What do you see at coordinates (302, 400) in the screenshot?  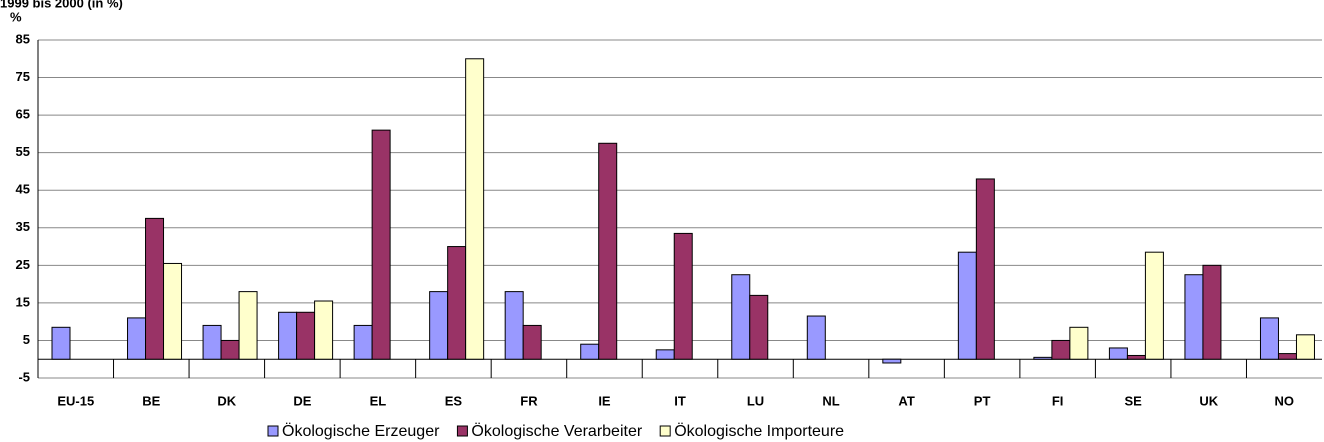 I see `x-tick-label: DE` at bounding box center [302, 400].